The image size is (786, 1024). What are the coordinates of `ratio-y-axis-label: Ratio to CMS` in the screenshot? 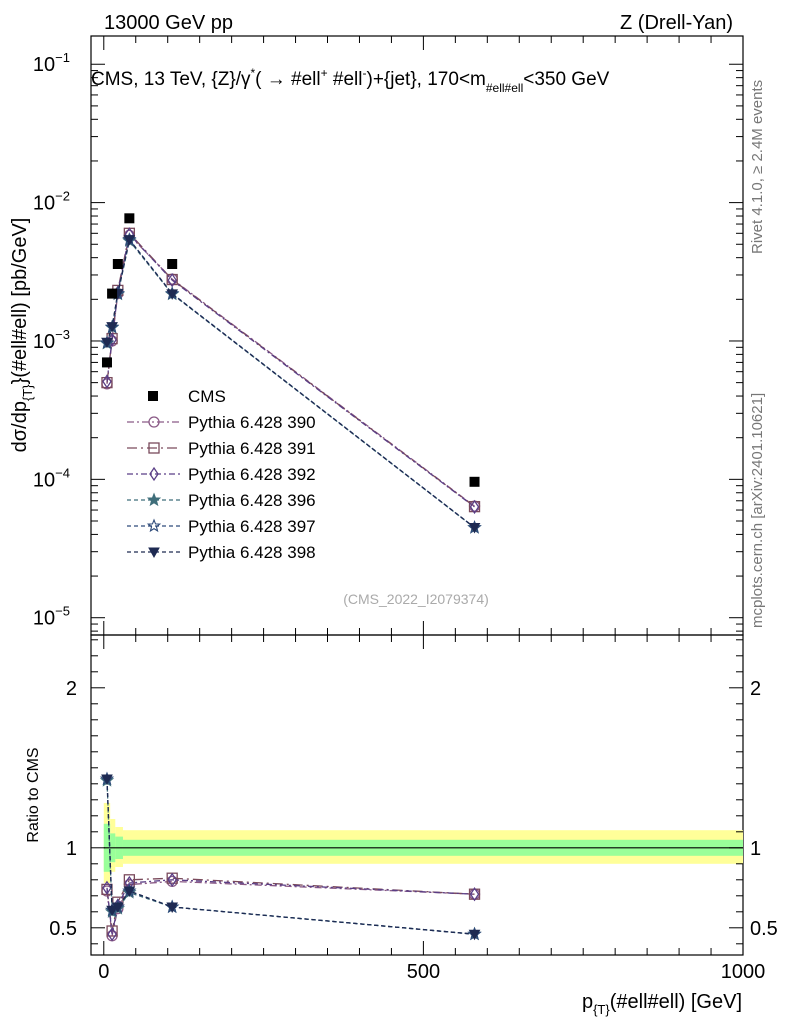 It's located at (33, 794).